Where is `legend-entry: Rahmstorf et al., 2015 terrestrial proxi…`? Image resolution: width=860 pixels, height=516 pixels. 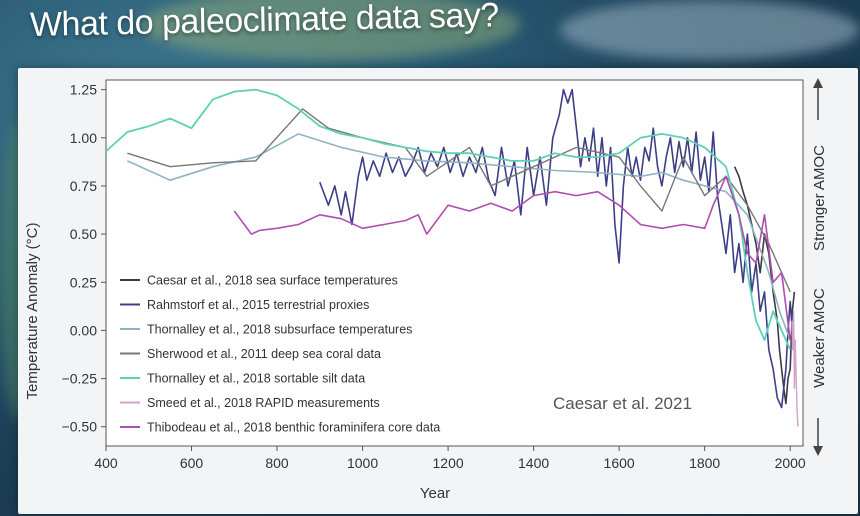 legend-entry: Rahmstorf et al., 2015 terrestrial proxi… is located at coordinates (258, 305).